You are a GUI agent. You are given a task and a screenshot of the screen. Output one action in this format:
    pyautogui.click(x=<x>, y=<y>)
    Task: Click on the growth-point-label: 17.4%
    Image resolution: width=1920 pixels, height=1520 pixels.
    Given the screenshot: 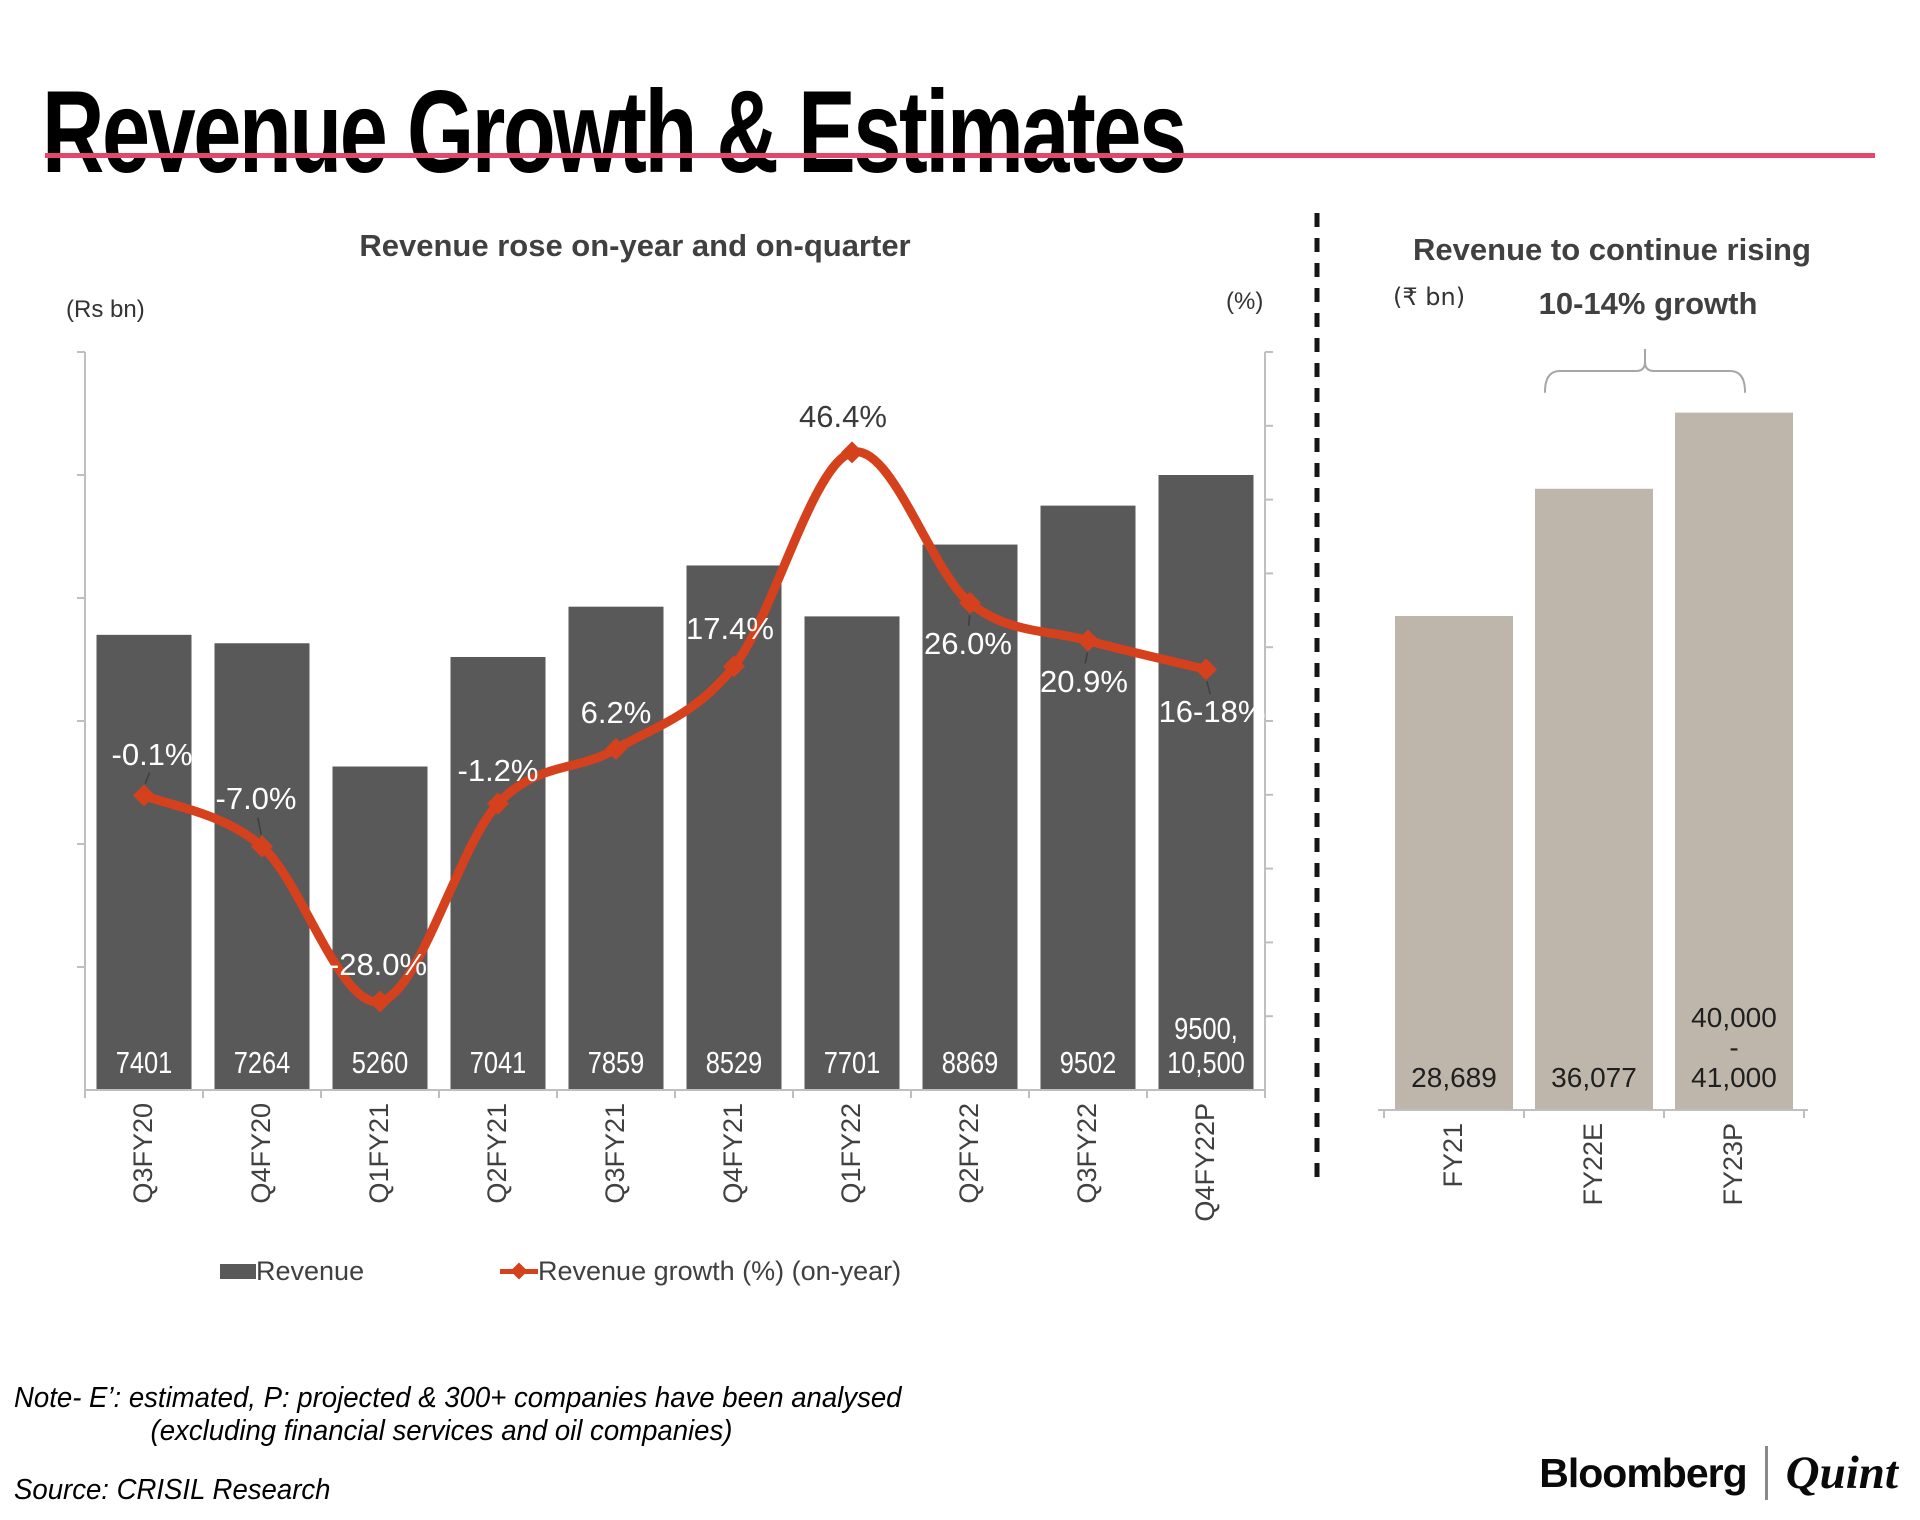 What is the action you would take?
    pyautogui.click(x=730, y=629)
    